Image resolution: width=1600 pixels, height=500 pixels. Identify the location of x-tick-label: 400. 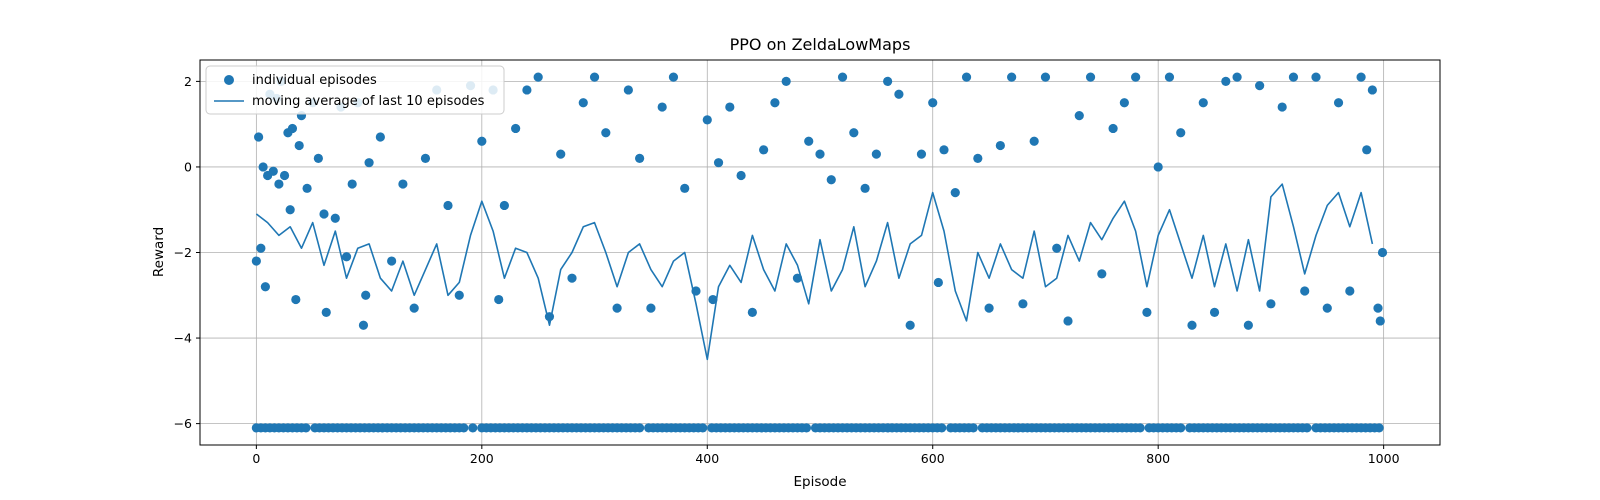
(707, 458).